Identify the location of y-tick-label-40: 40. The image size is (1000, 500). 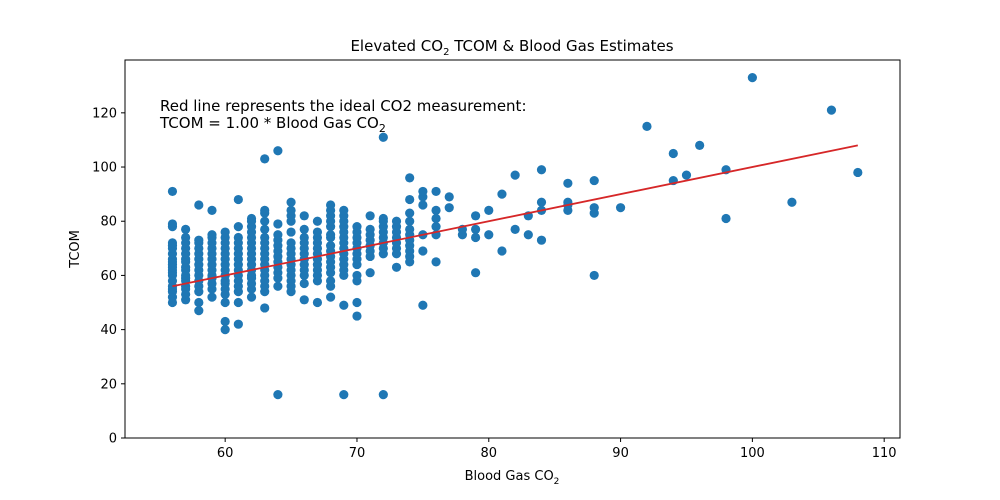
(108, 330).